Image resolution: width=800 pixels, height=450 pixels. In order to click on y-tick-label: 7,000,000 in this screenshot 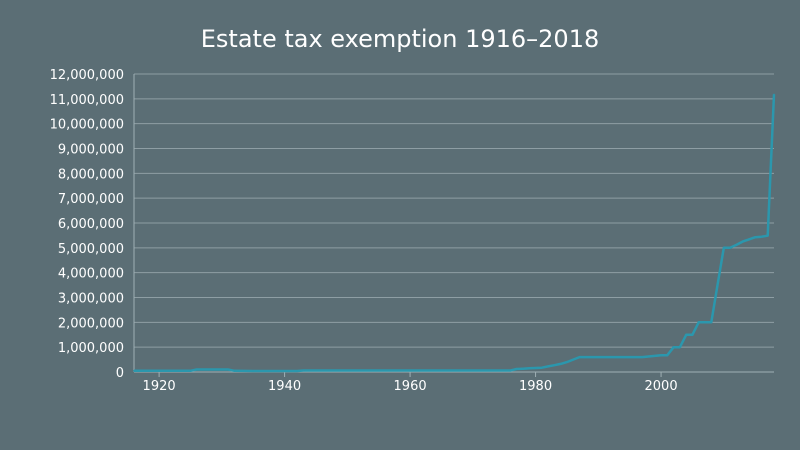, I will do `click(91, 199)`.